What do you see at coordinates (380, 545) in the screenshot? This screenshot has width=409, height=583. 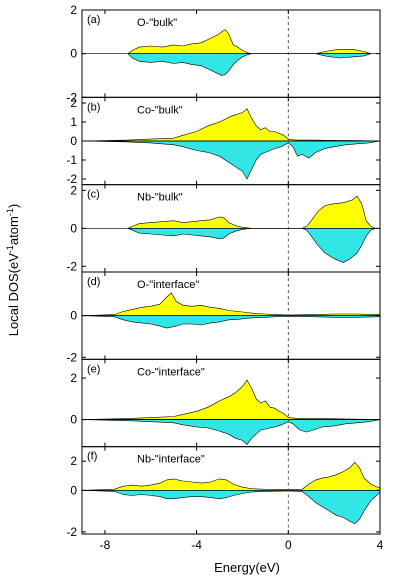 I see `x-tick-label: 4` at bounding box center [380, 545].